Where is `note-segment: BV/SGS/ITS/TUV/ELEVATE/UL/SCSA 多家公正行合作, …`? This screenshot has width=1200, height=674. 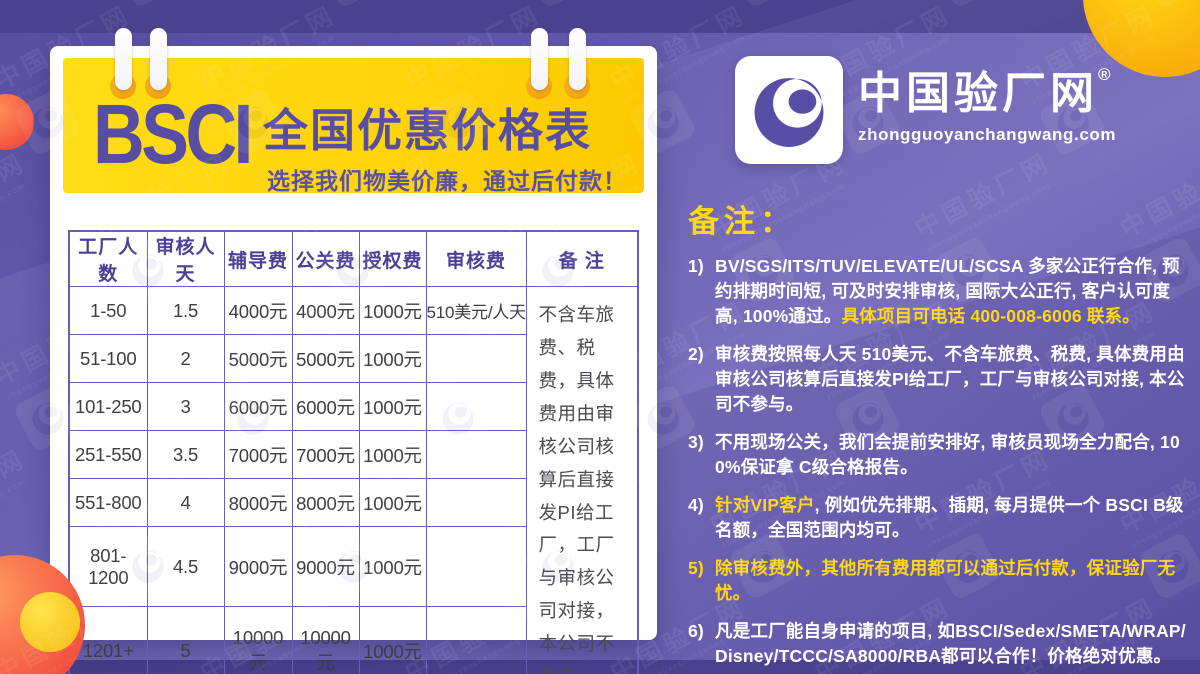 note-segment: BV/SGS/ITS/TUV/ELEVATE/UL/SCSA 多家公正行合作, … is located at coordinates (947, 291).